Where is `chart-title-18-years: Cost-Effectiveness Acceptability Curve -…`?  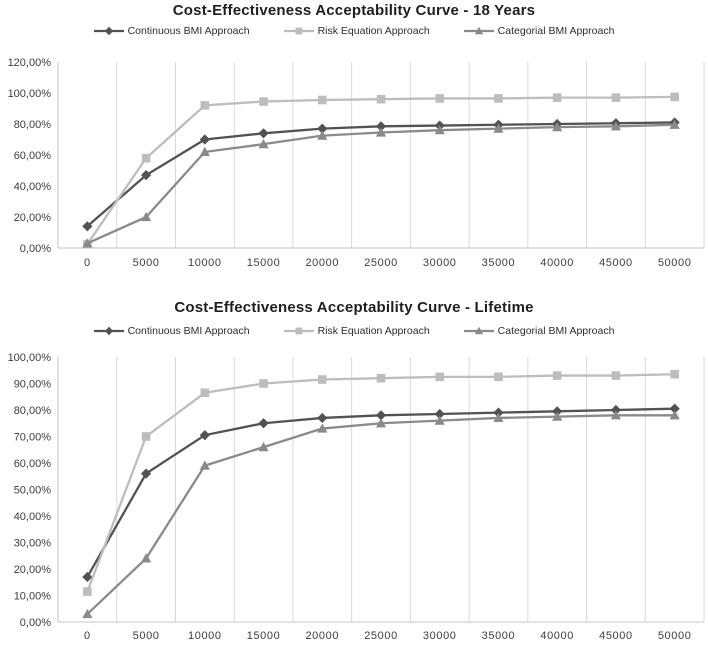
chart-title-18-years: Cost-Effectiveness Acceptability Curve -… is located at coordinates (354, 10).